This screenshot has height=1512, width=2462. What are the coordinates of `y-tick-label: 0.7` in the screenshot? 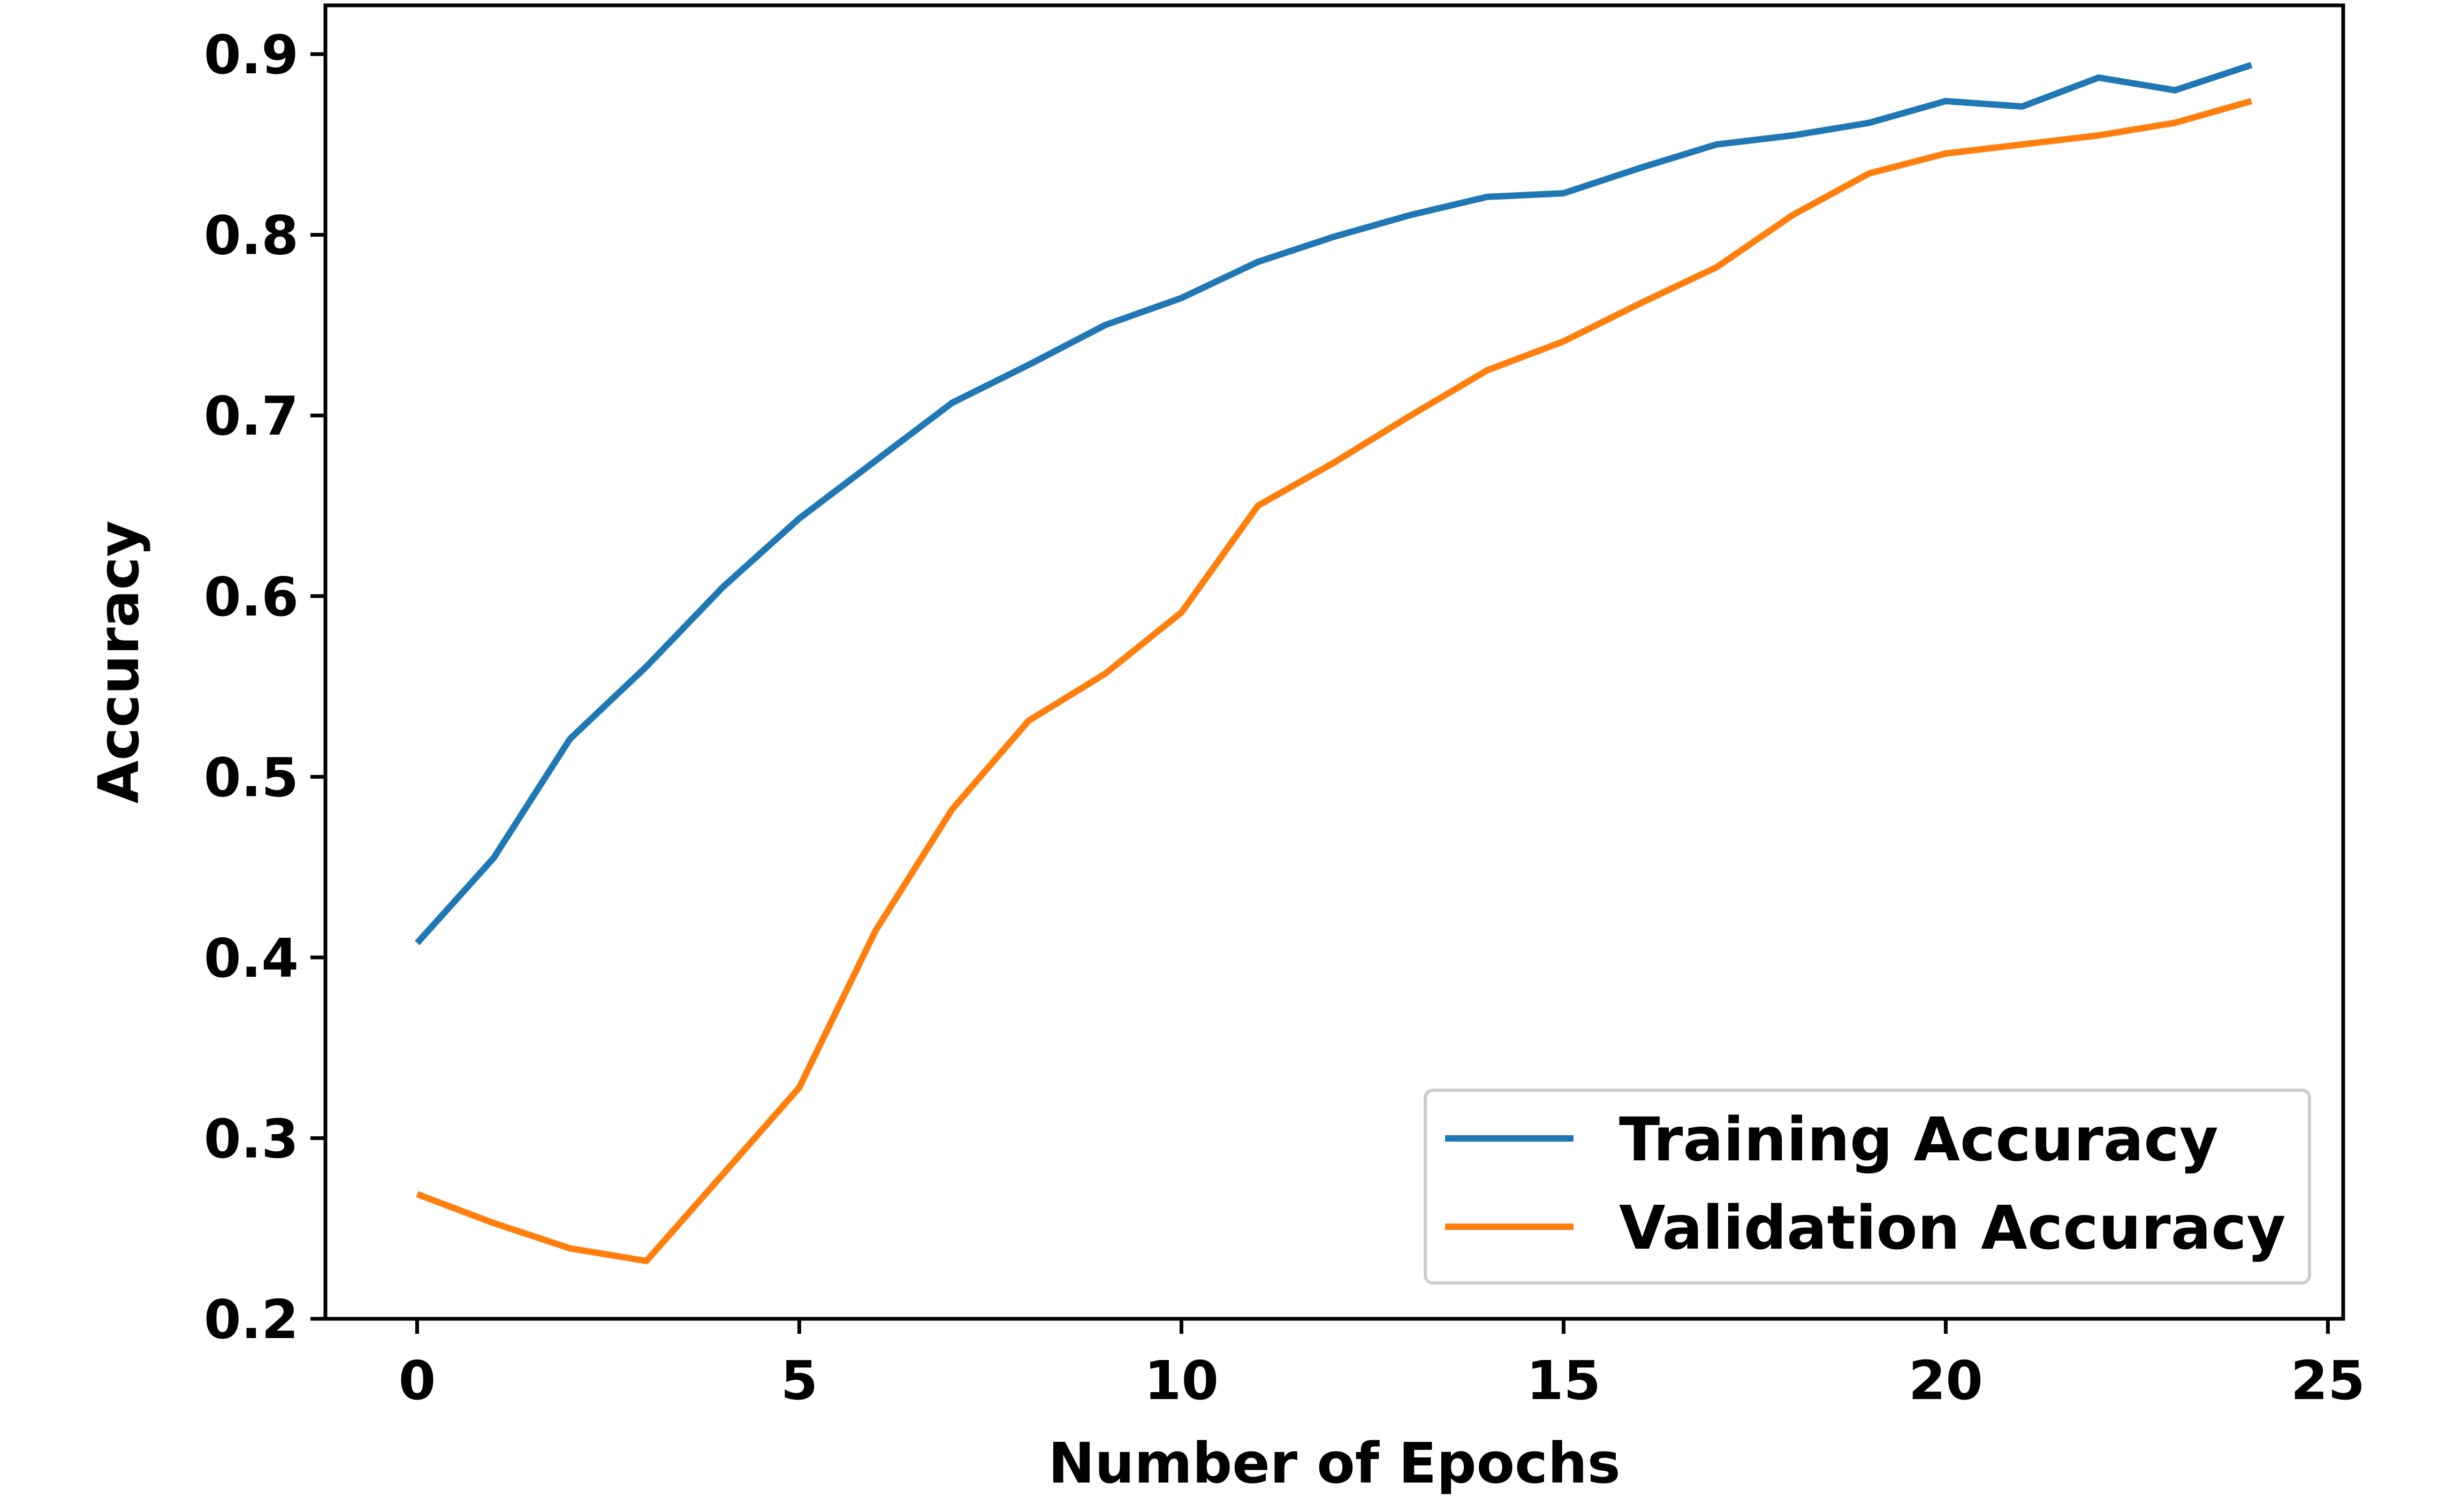 It's located at (251, 416).